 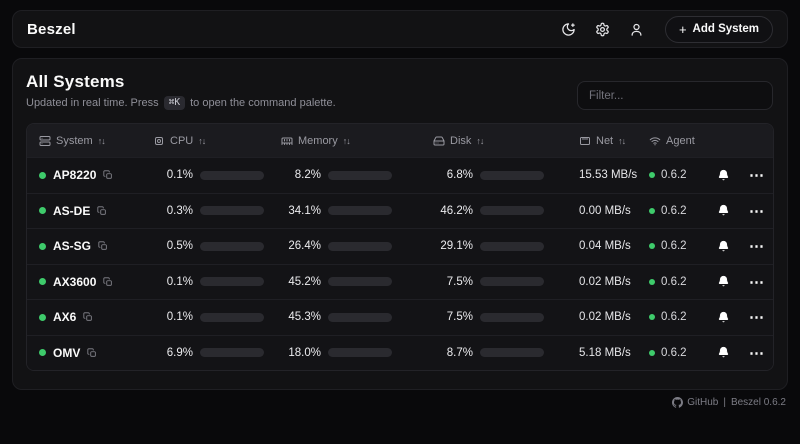 I want to click on memory-value: 45.3%, so click(x=304, y=317).